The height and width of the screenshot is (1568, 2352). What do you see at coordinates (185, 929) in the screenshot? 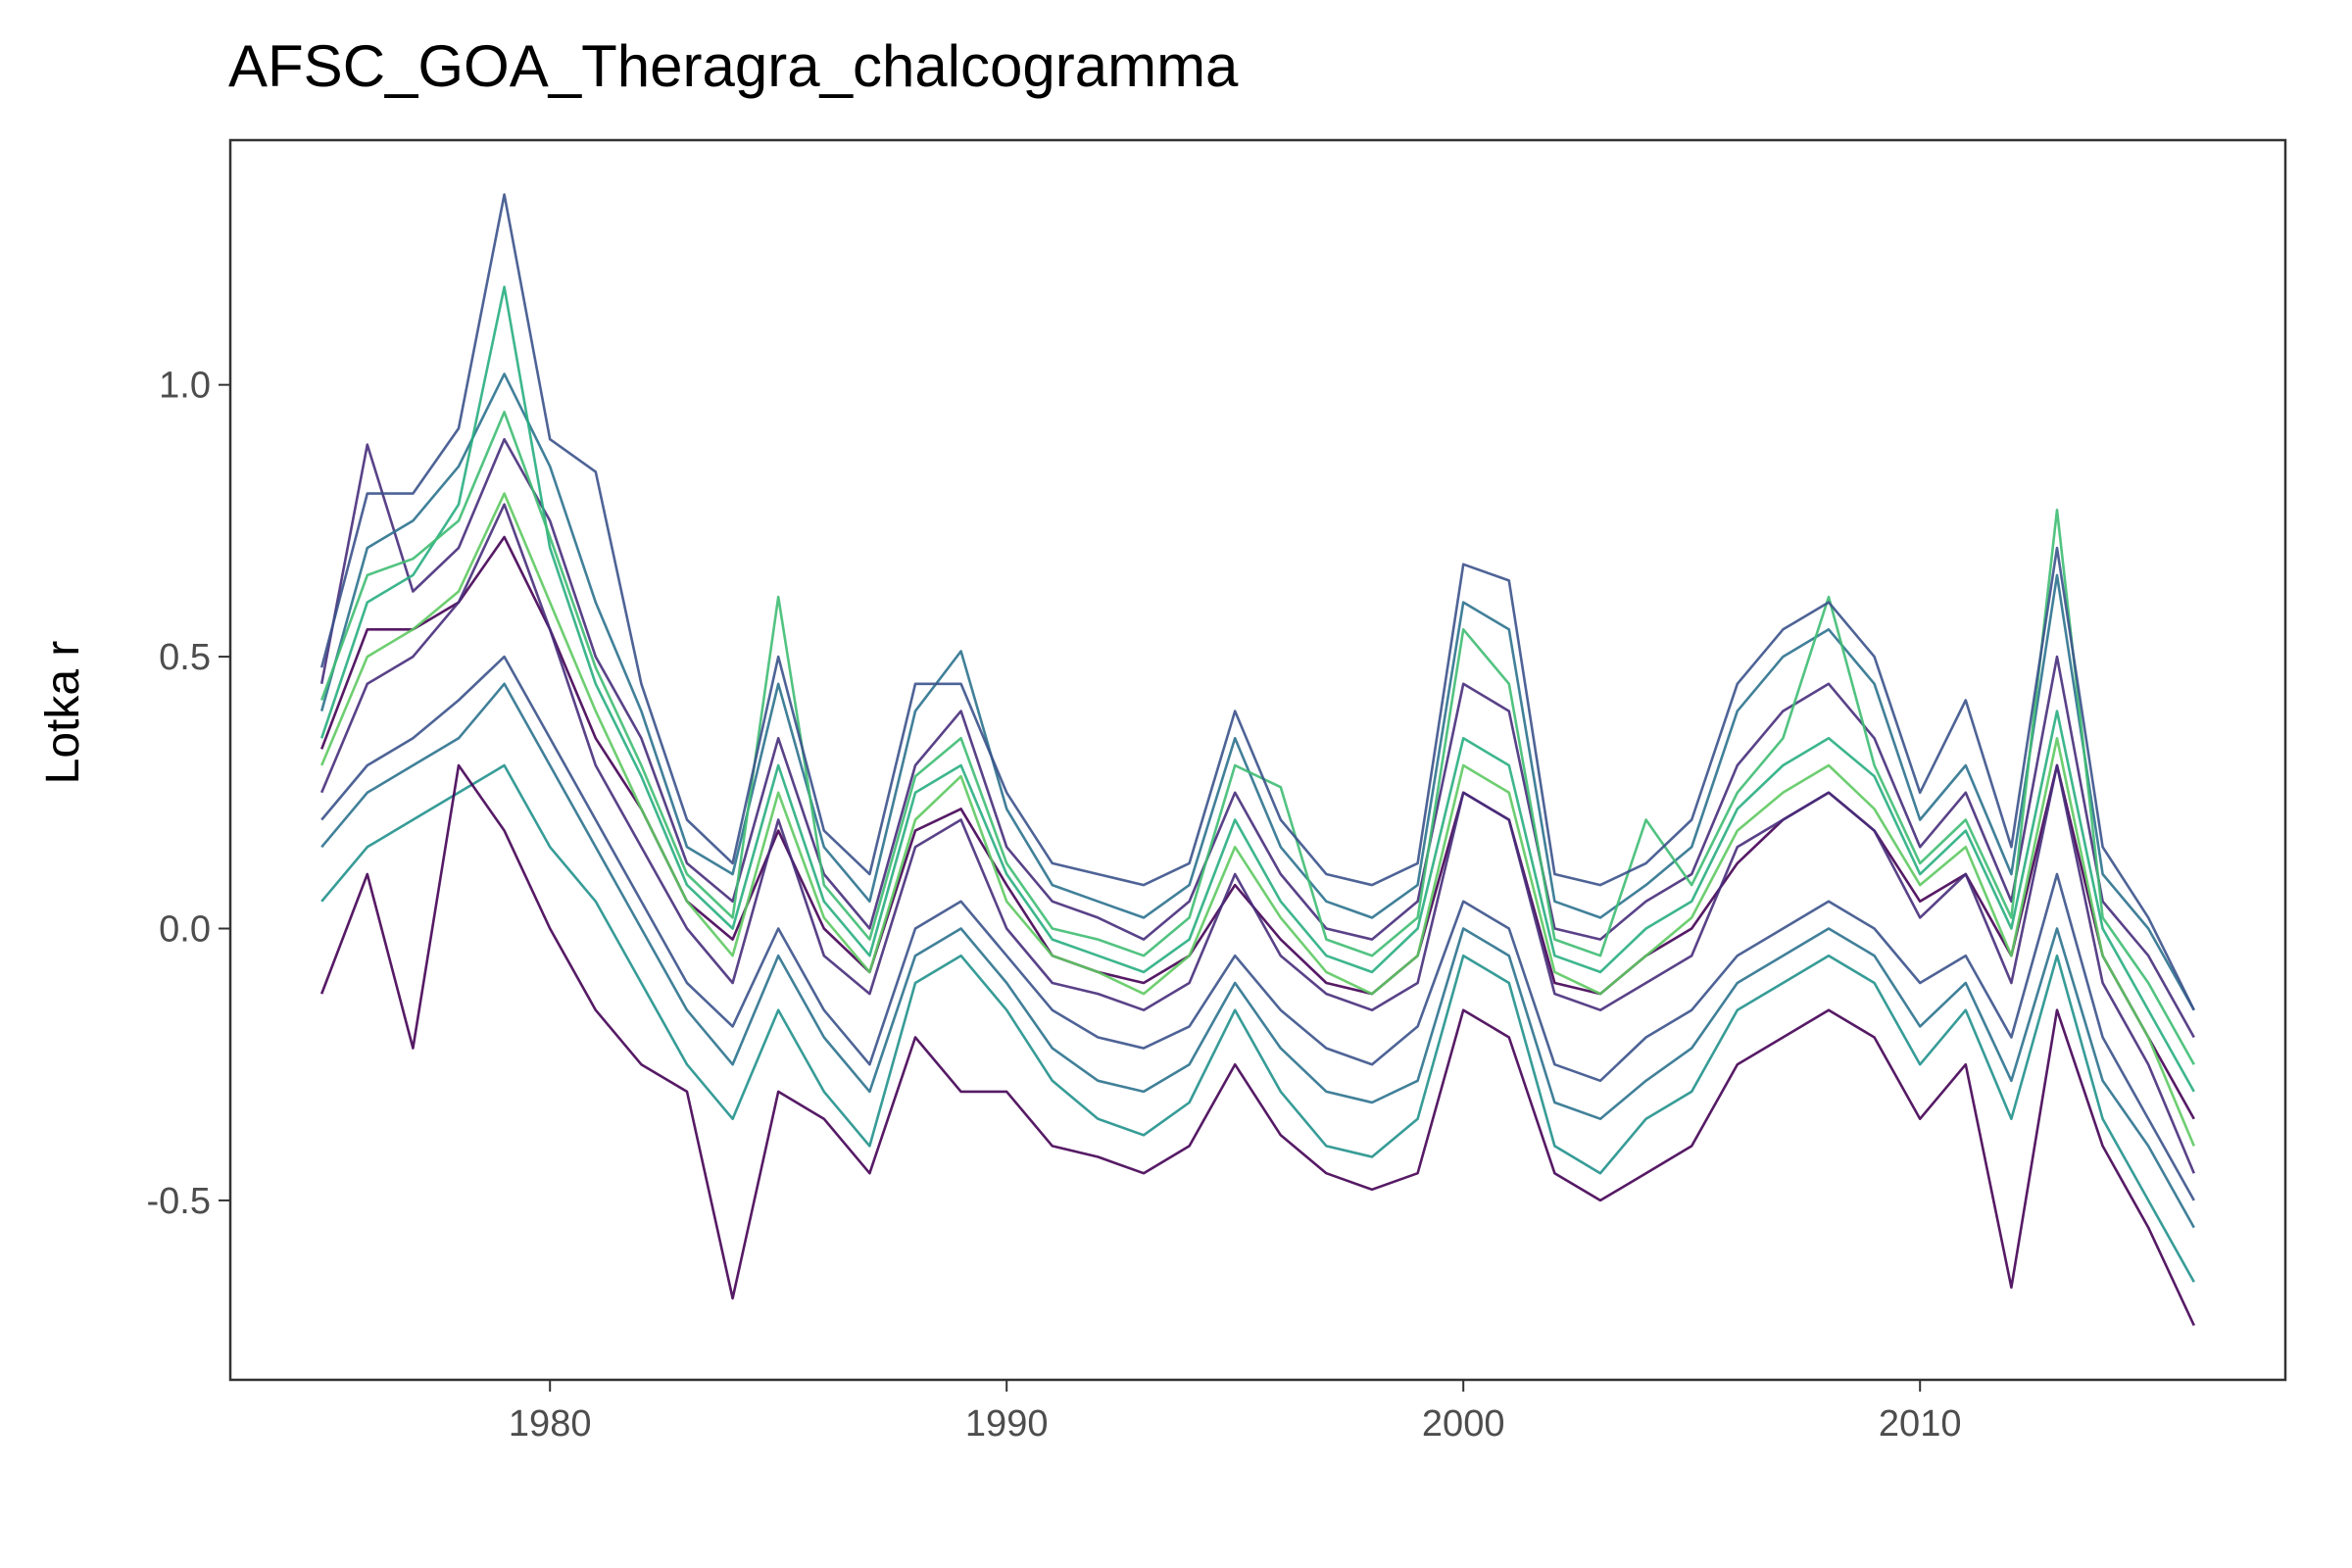
I see `y-tick-label: 0.0` at bounding box center [185, 929].